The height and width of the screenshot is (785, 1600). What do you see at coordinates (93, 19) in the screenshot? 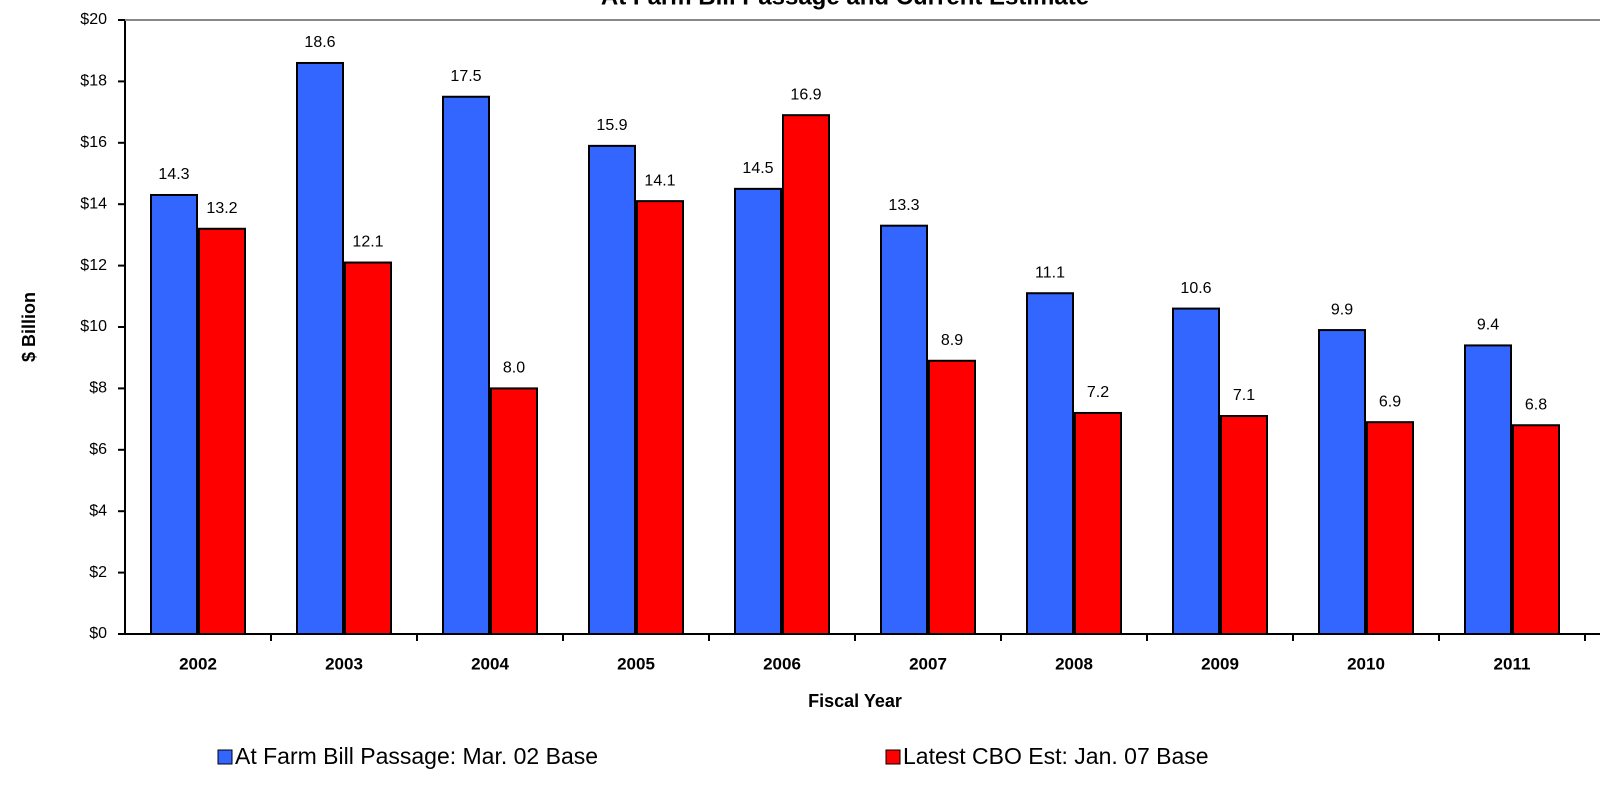
I see `y-tick-label: $20` at bounding box center [93, 19].